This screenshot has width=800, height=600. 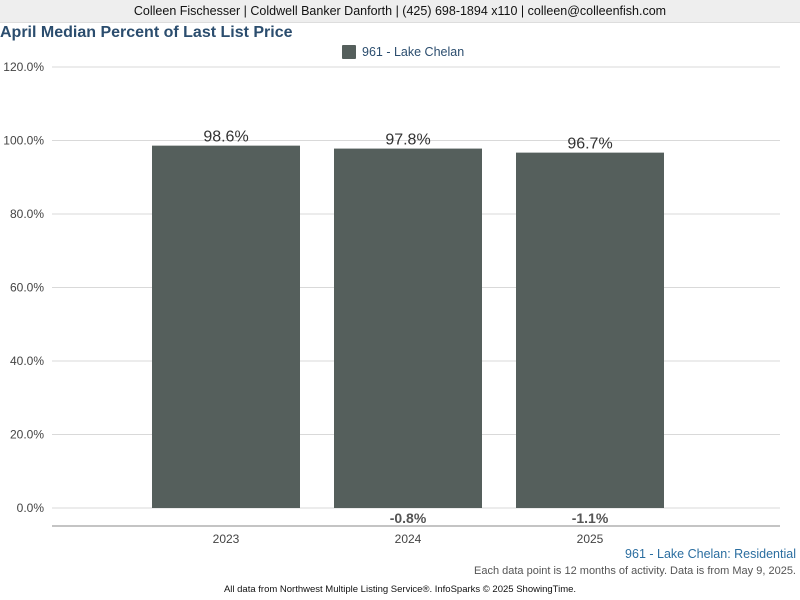 I want to click on legend: 961 - Lake Chelan, so click(x=403, y=52).